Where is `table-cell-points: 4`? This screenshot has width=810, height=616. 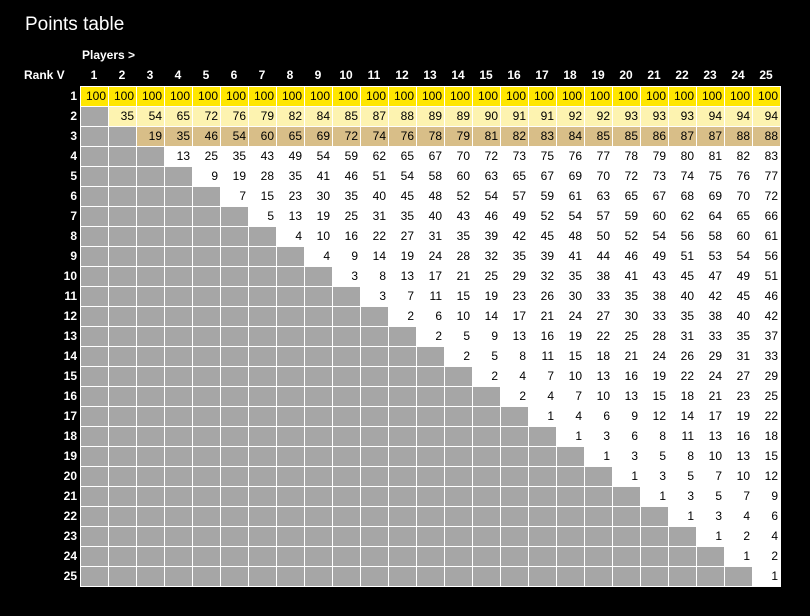
table-cell-points: 4 is located at coordinates (570, 416).